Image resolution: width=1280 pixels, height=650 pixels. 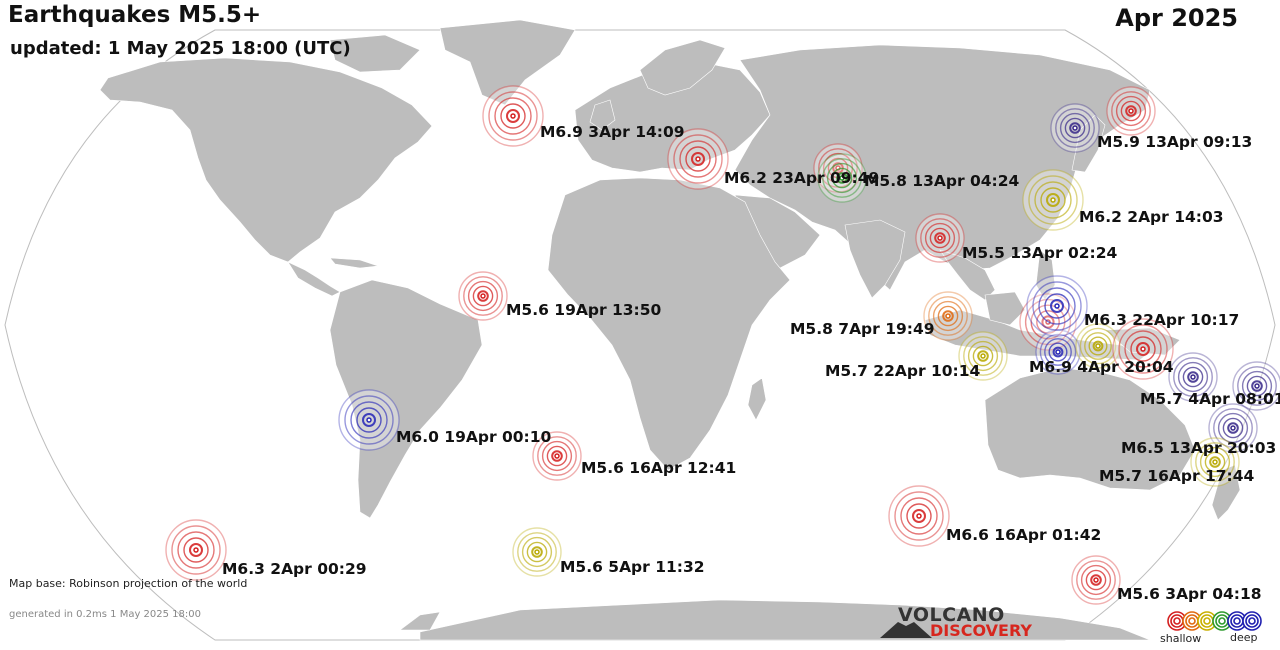 I want to click on logo-text-discovery: DISCOVERY, so click(x=981, y=630).